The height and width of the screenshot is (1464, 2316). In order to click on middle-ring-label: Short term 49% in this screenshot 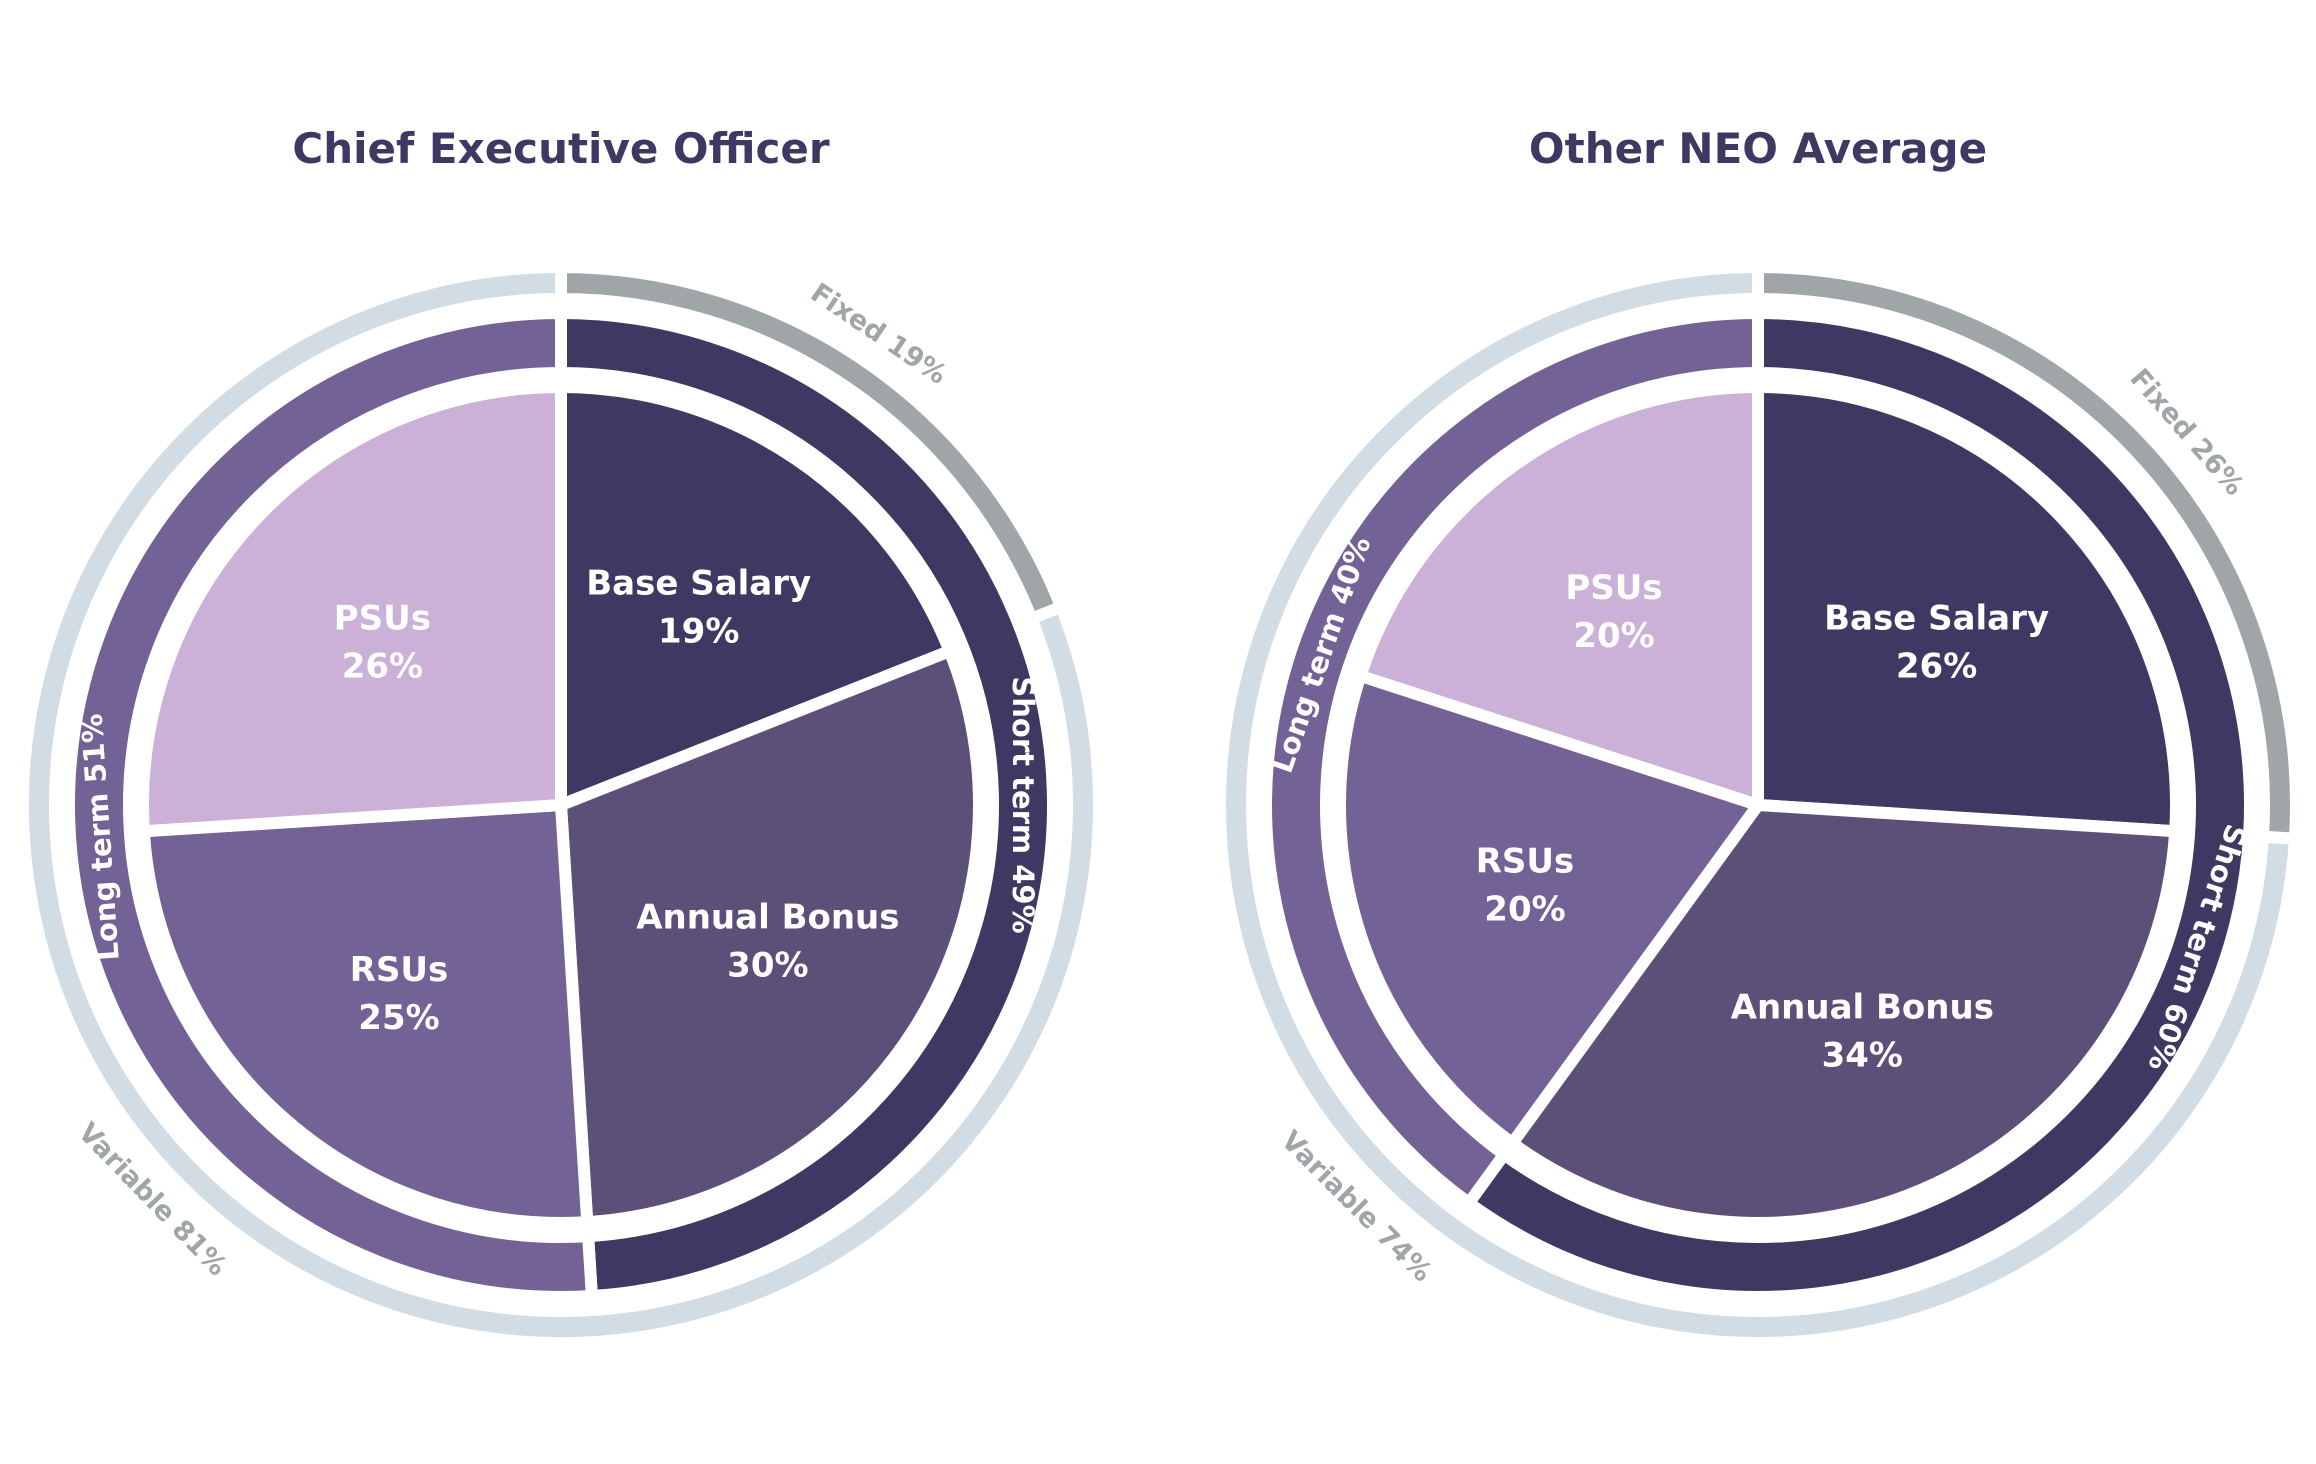, I will do `click(1023, 804)`.